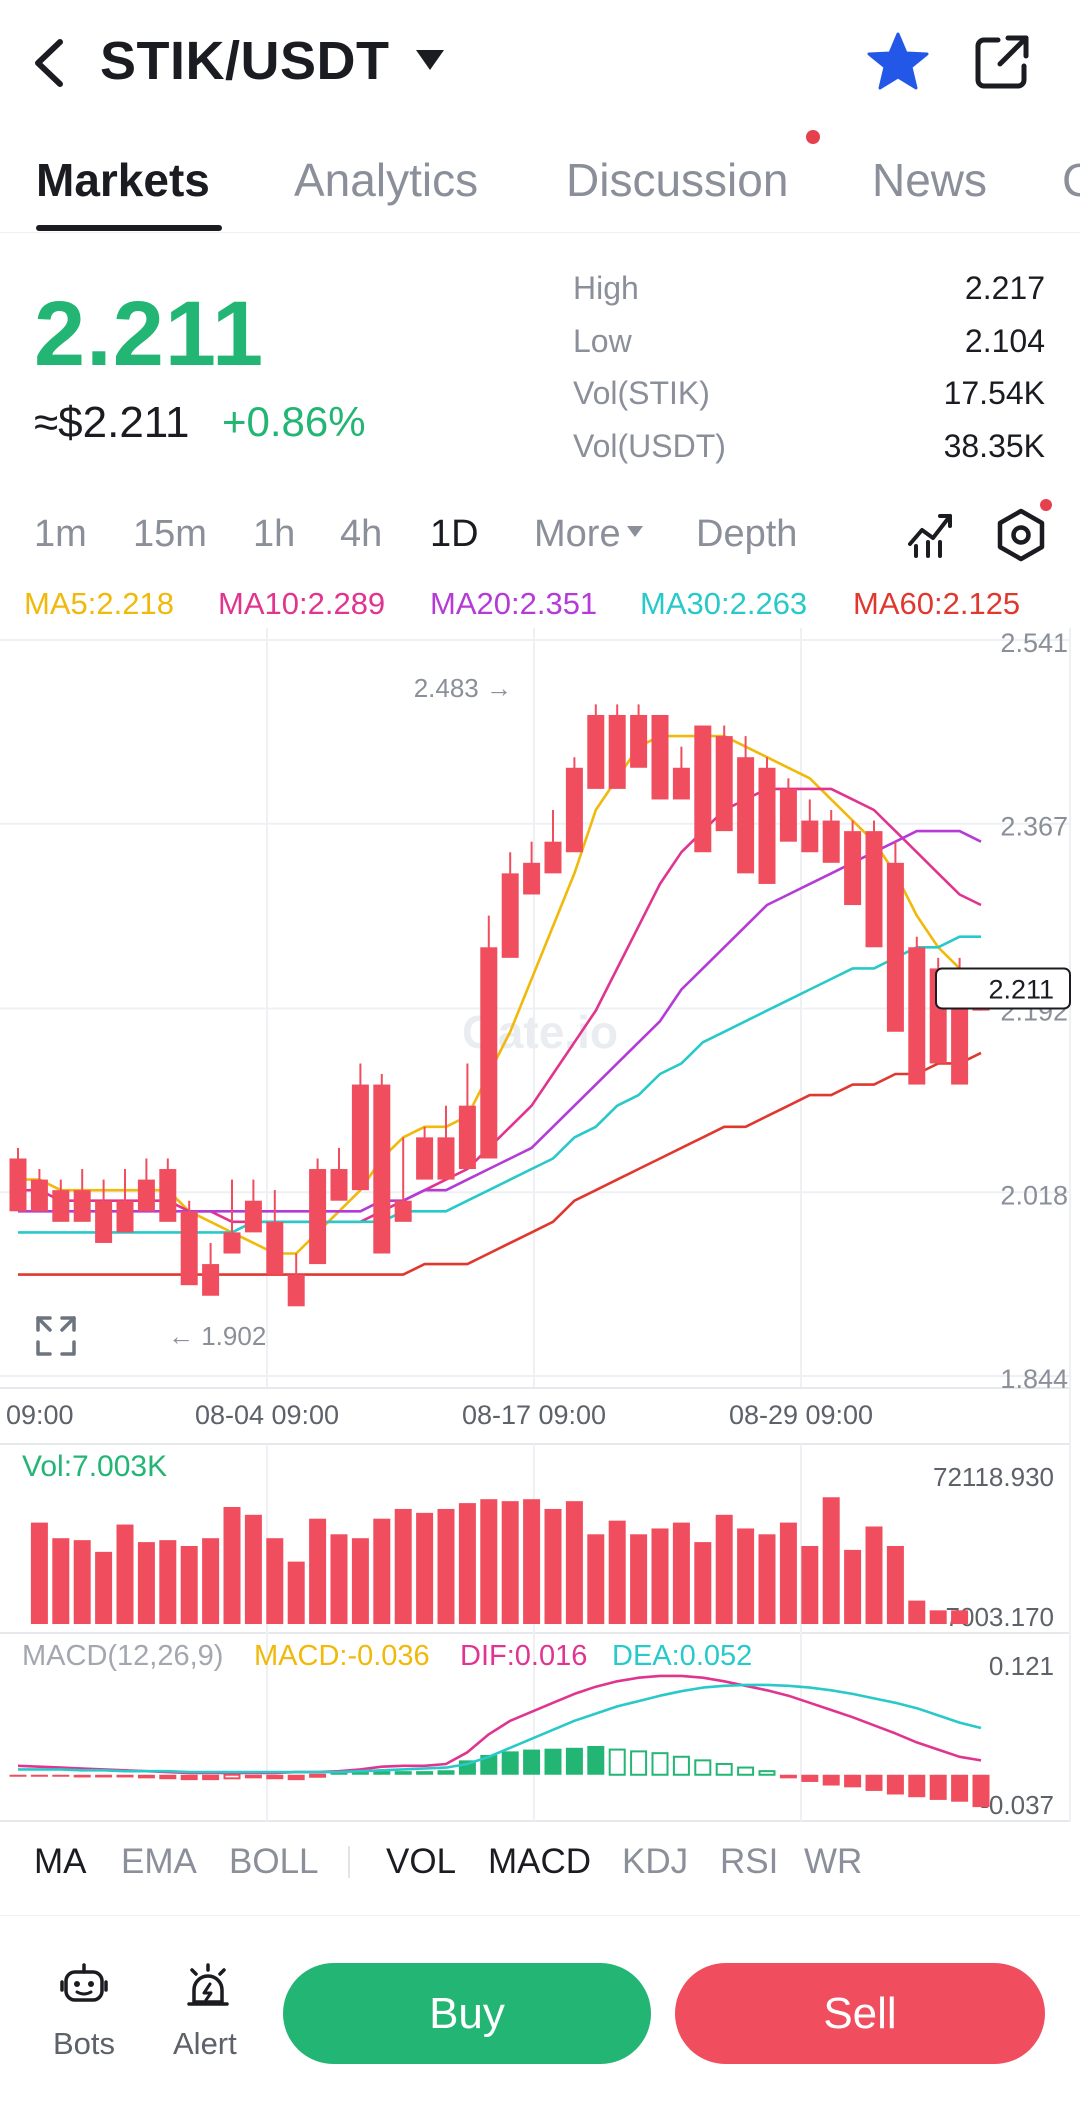 This screenshot has height=2106, width=1080. Describe the element at coordinates (99, 603) in the screenshot. I see `ma5-legend: MA5:2.218` at that location.